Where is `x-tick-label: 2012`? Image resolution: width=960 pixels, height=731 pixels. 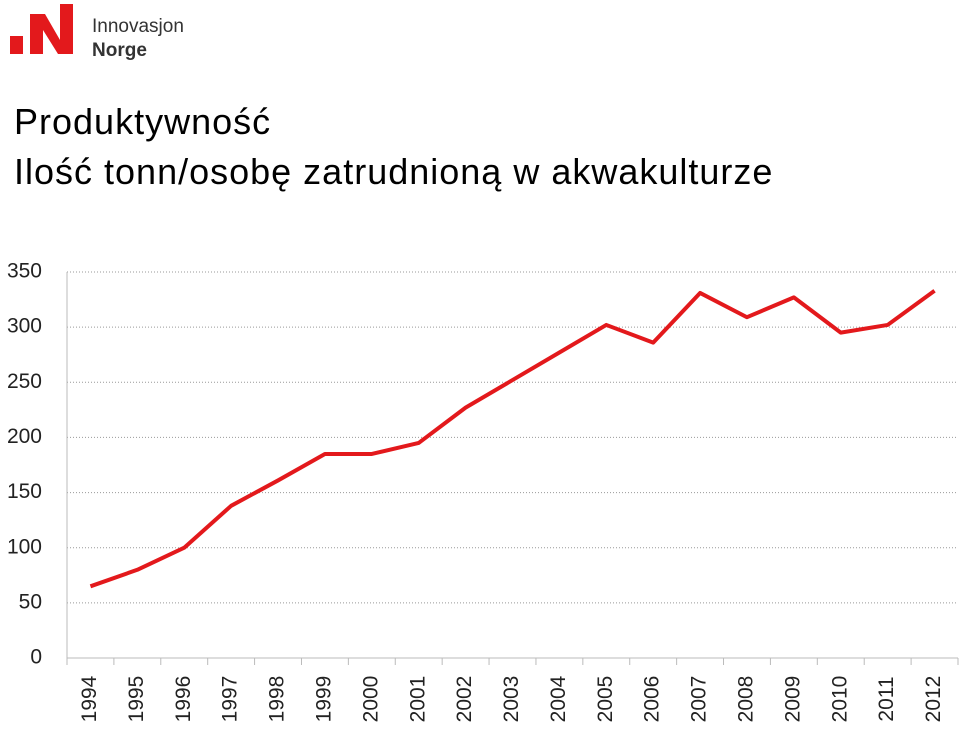 x-tick-label: 2012 is located at coordinates (933, 699).